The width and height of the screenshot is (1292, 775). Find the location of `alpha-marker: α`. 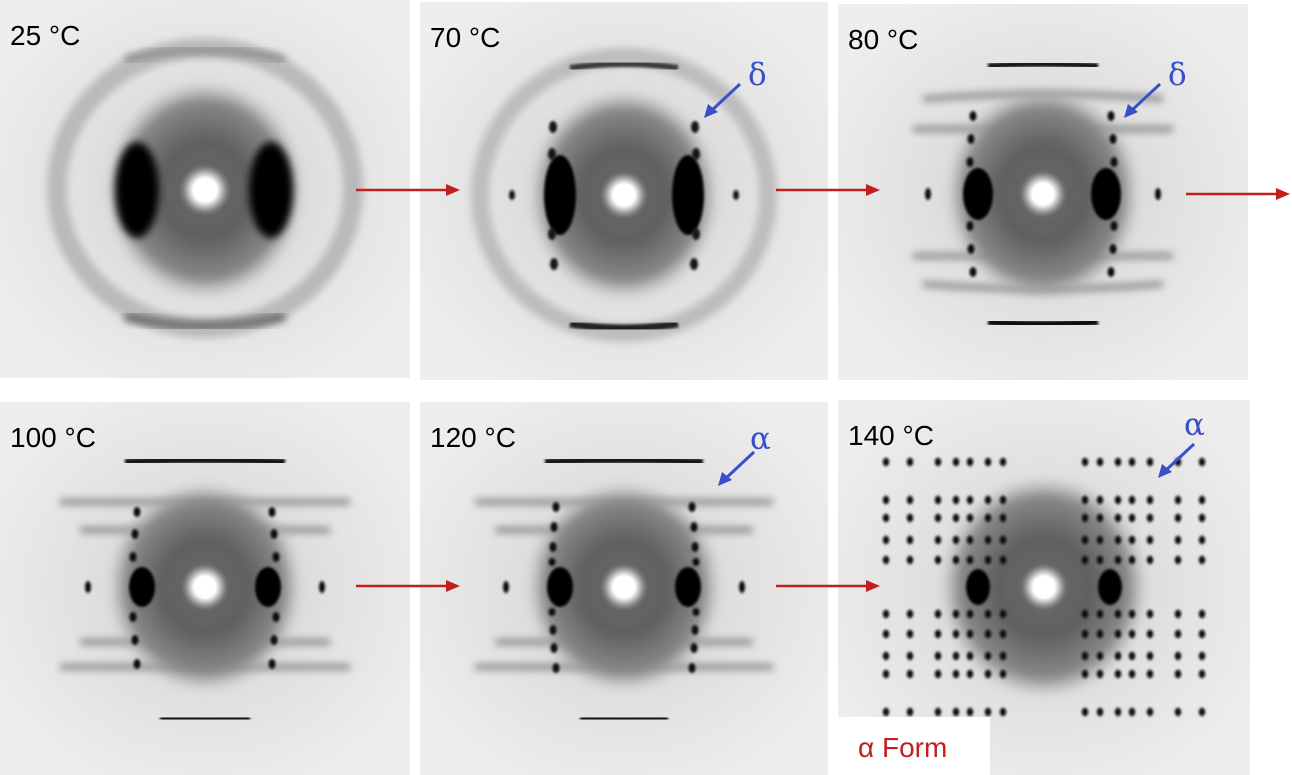

alpha-marker: α is located at coordinates (760, 439).